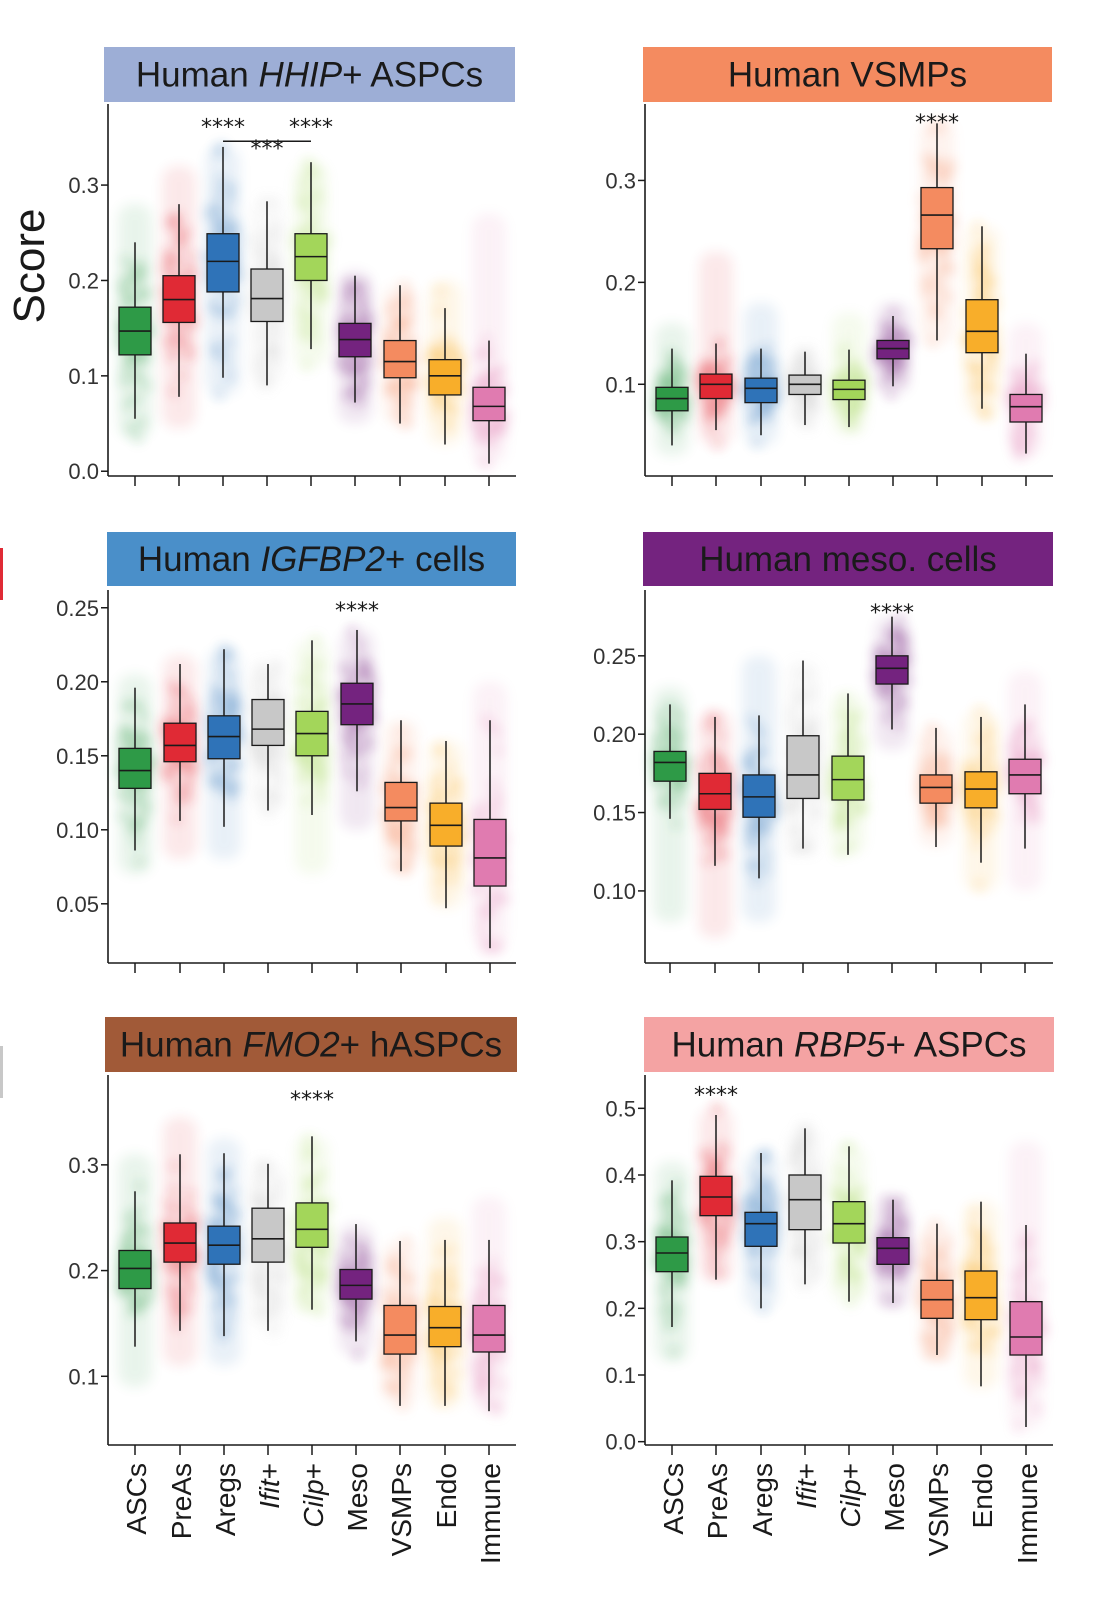  I want to click on x-category-label: Ifit+, so click(269, 1486).